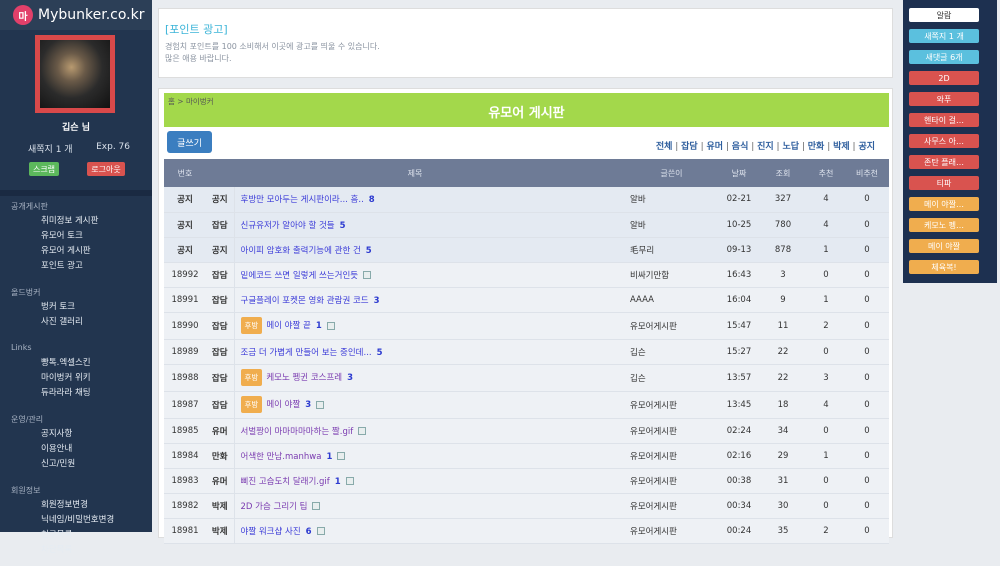  I want to click on sidebar-item: 공지사항, so click(57, 434).